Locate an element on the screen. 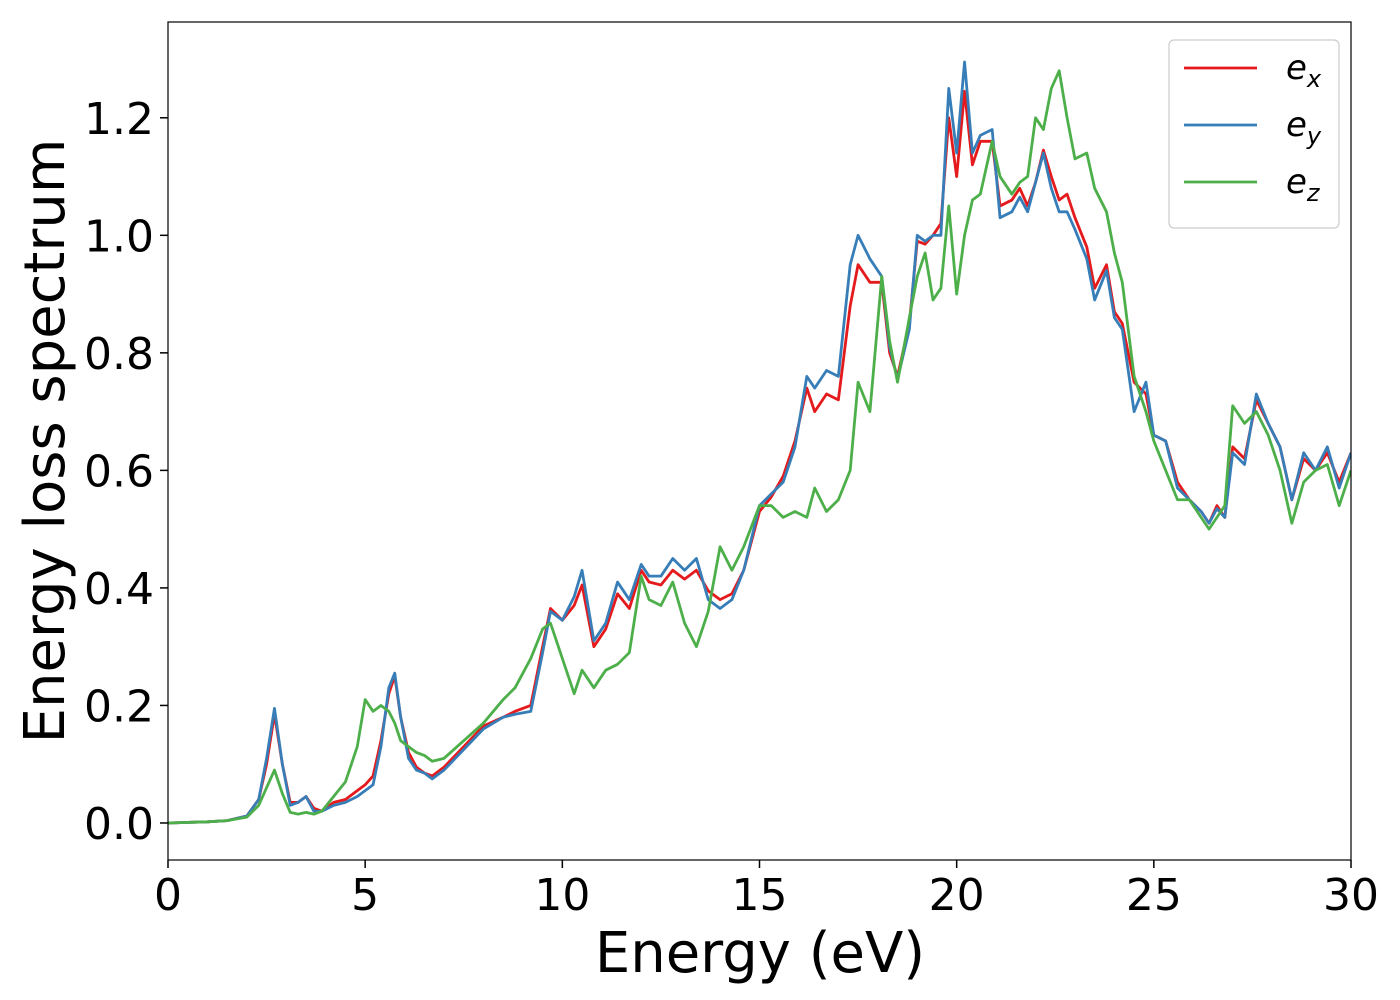  x-tick-label: 0 is located at coordinates (168, 895).